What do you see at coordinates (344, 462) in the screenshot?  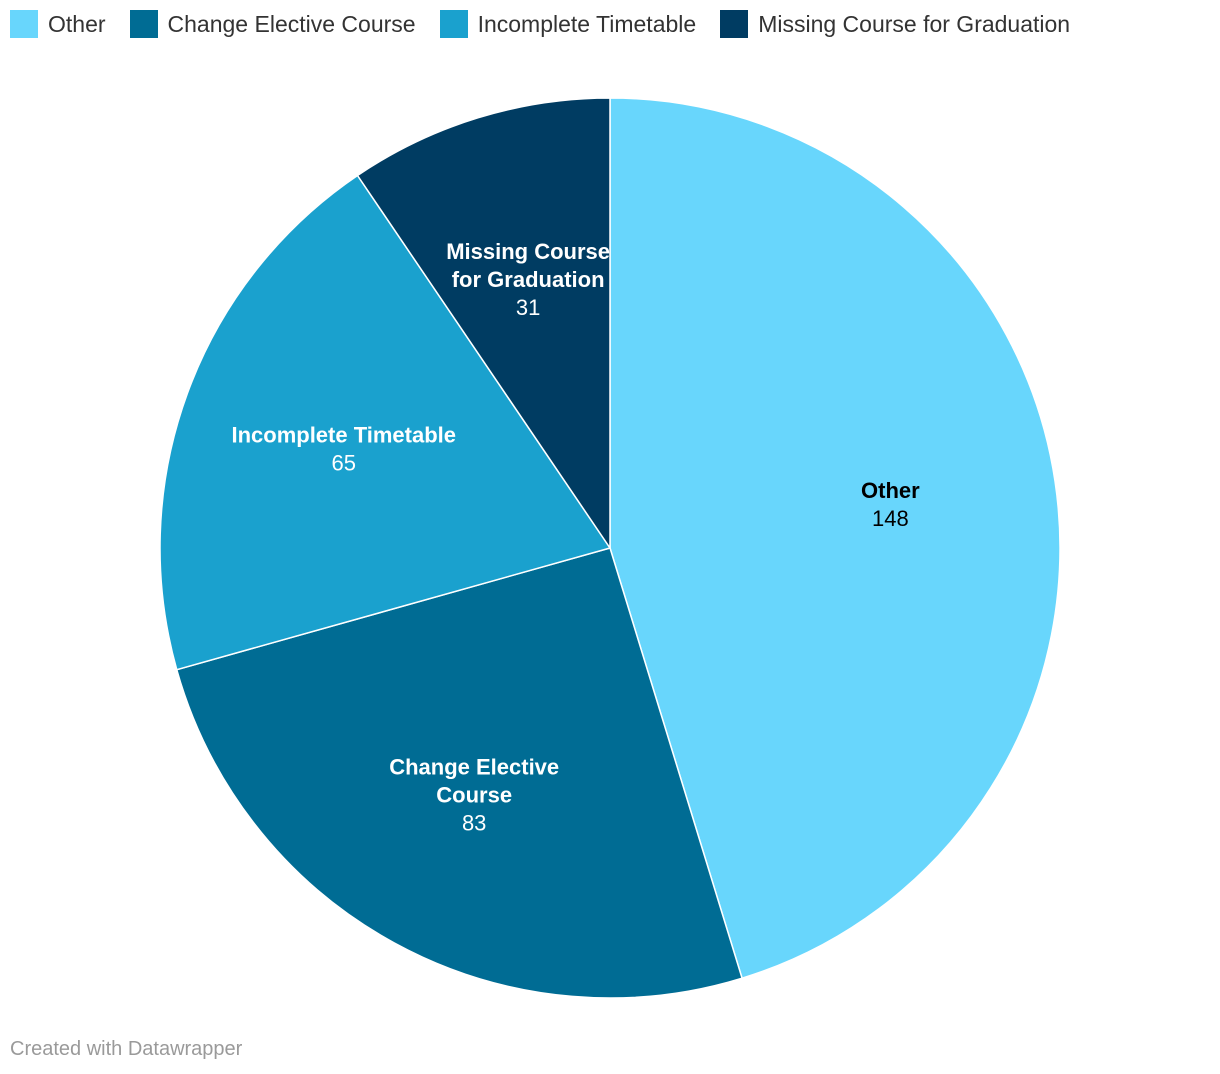 I see `slice-label-value: 65` at bounding box center [344, 462].